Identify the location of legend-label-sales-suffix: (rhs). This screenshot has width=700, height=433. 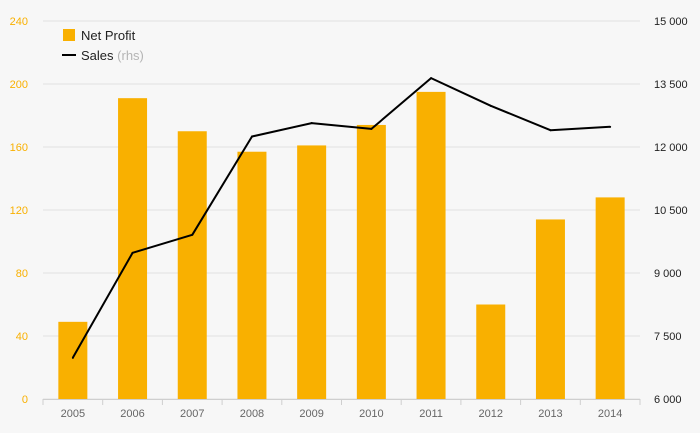
(130, 55).